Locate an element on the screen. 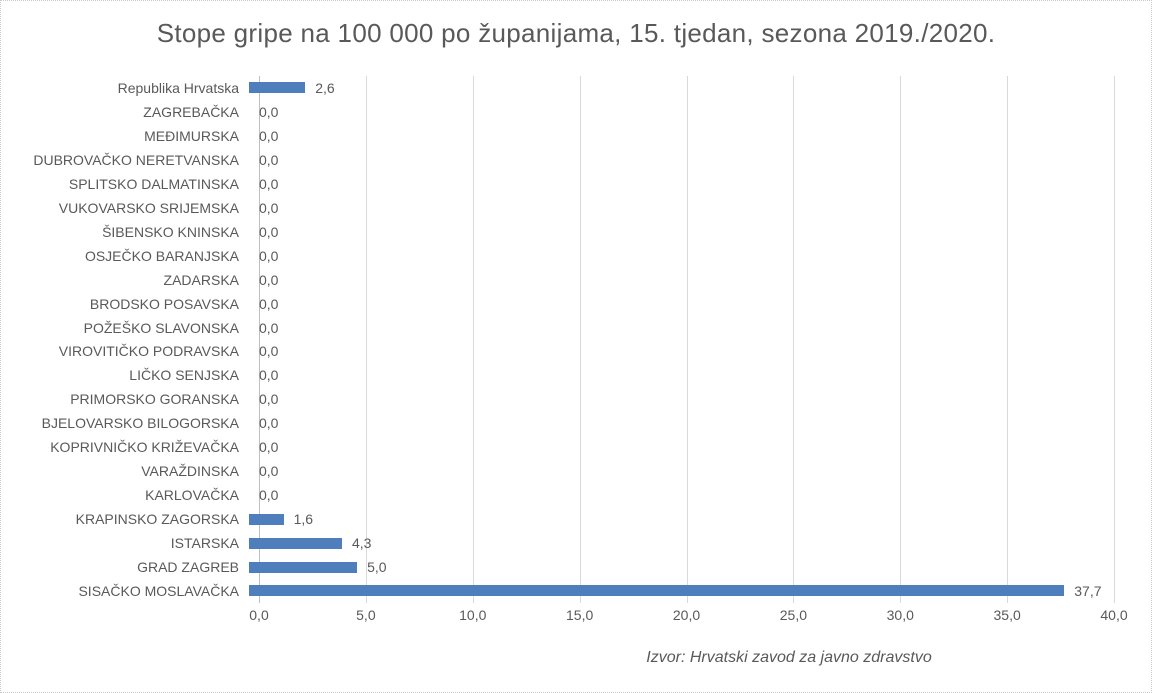 Image resolution: width=1152 pixels, height=693 pixels. category-label: SISAČKO MOSLAVAČKA is located at coordinates (158, 590).